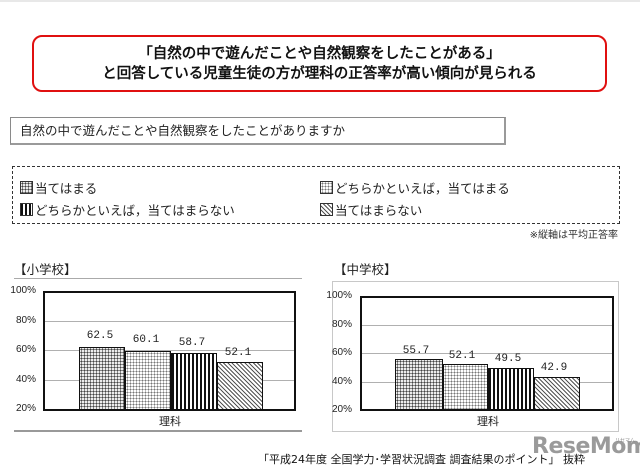 The width and height of the screenshot is (640, 473). I want to click on axis-note: ※縦軸は平均正答率, so click(573, 235).